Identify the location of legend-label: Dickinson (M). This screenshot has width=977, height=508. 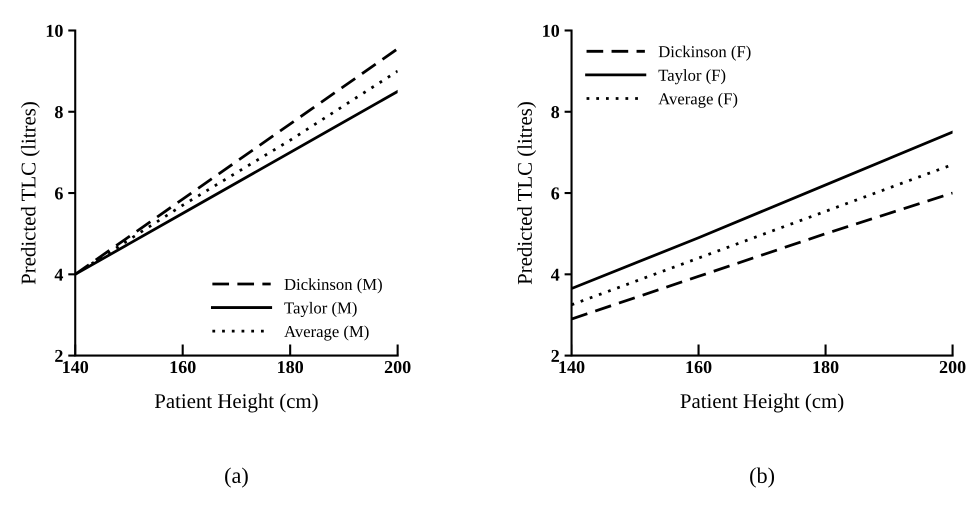
(333, 286).